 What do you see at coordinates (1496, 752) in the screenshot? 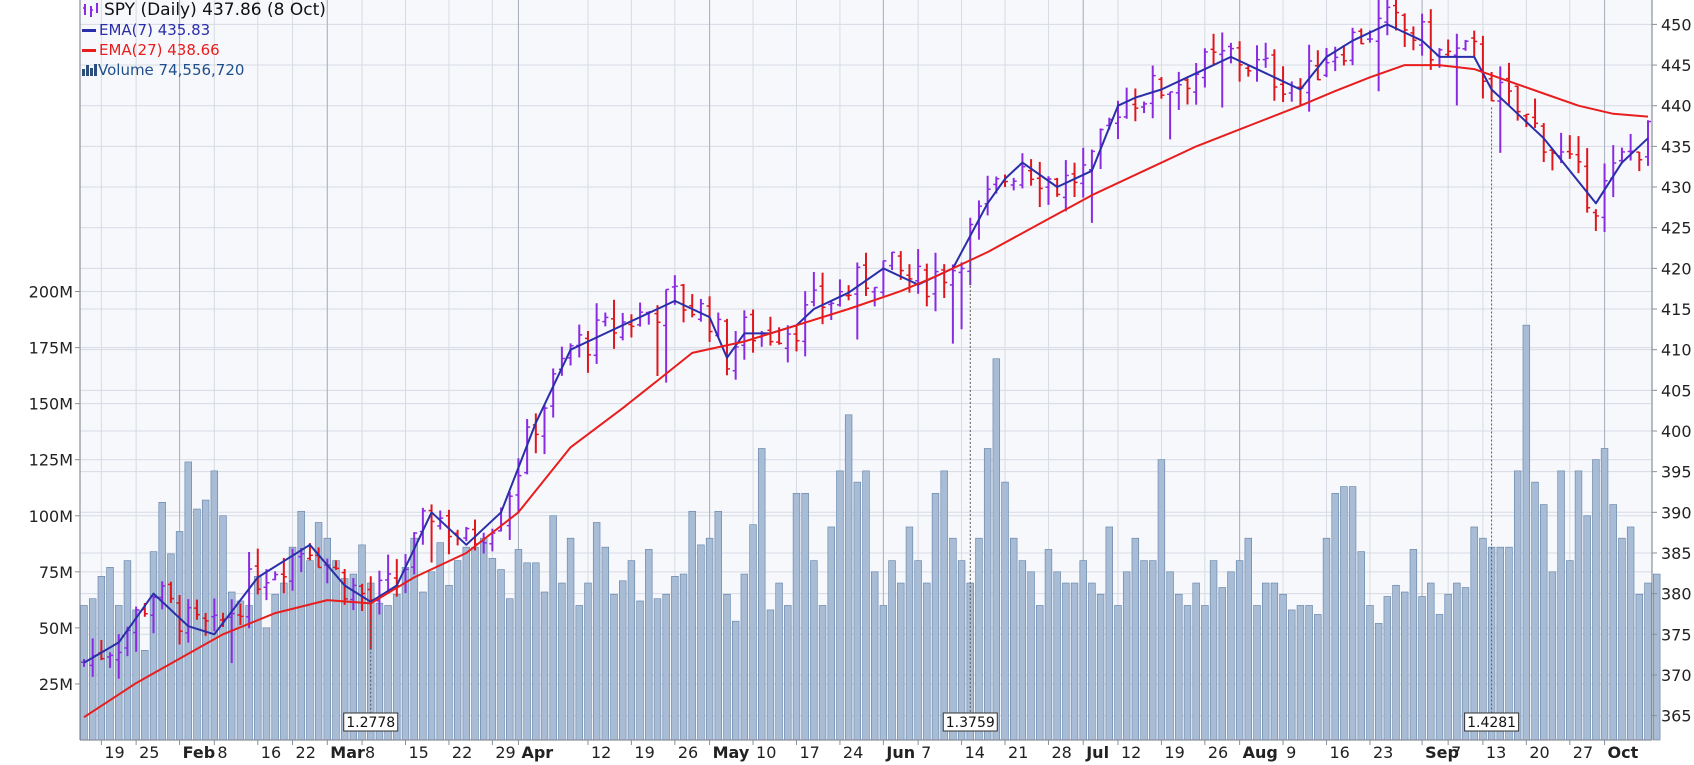
I see `x-tick-label: 13` at bounding box center [1496, 752].